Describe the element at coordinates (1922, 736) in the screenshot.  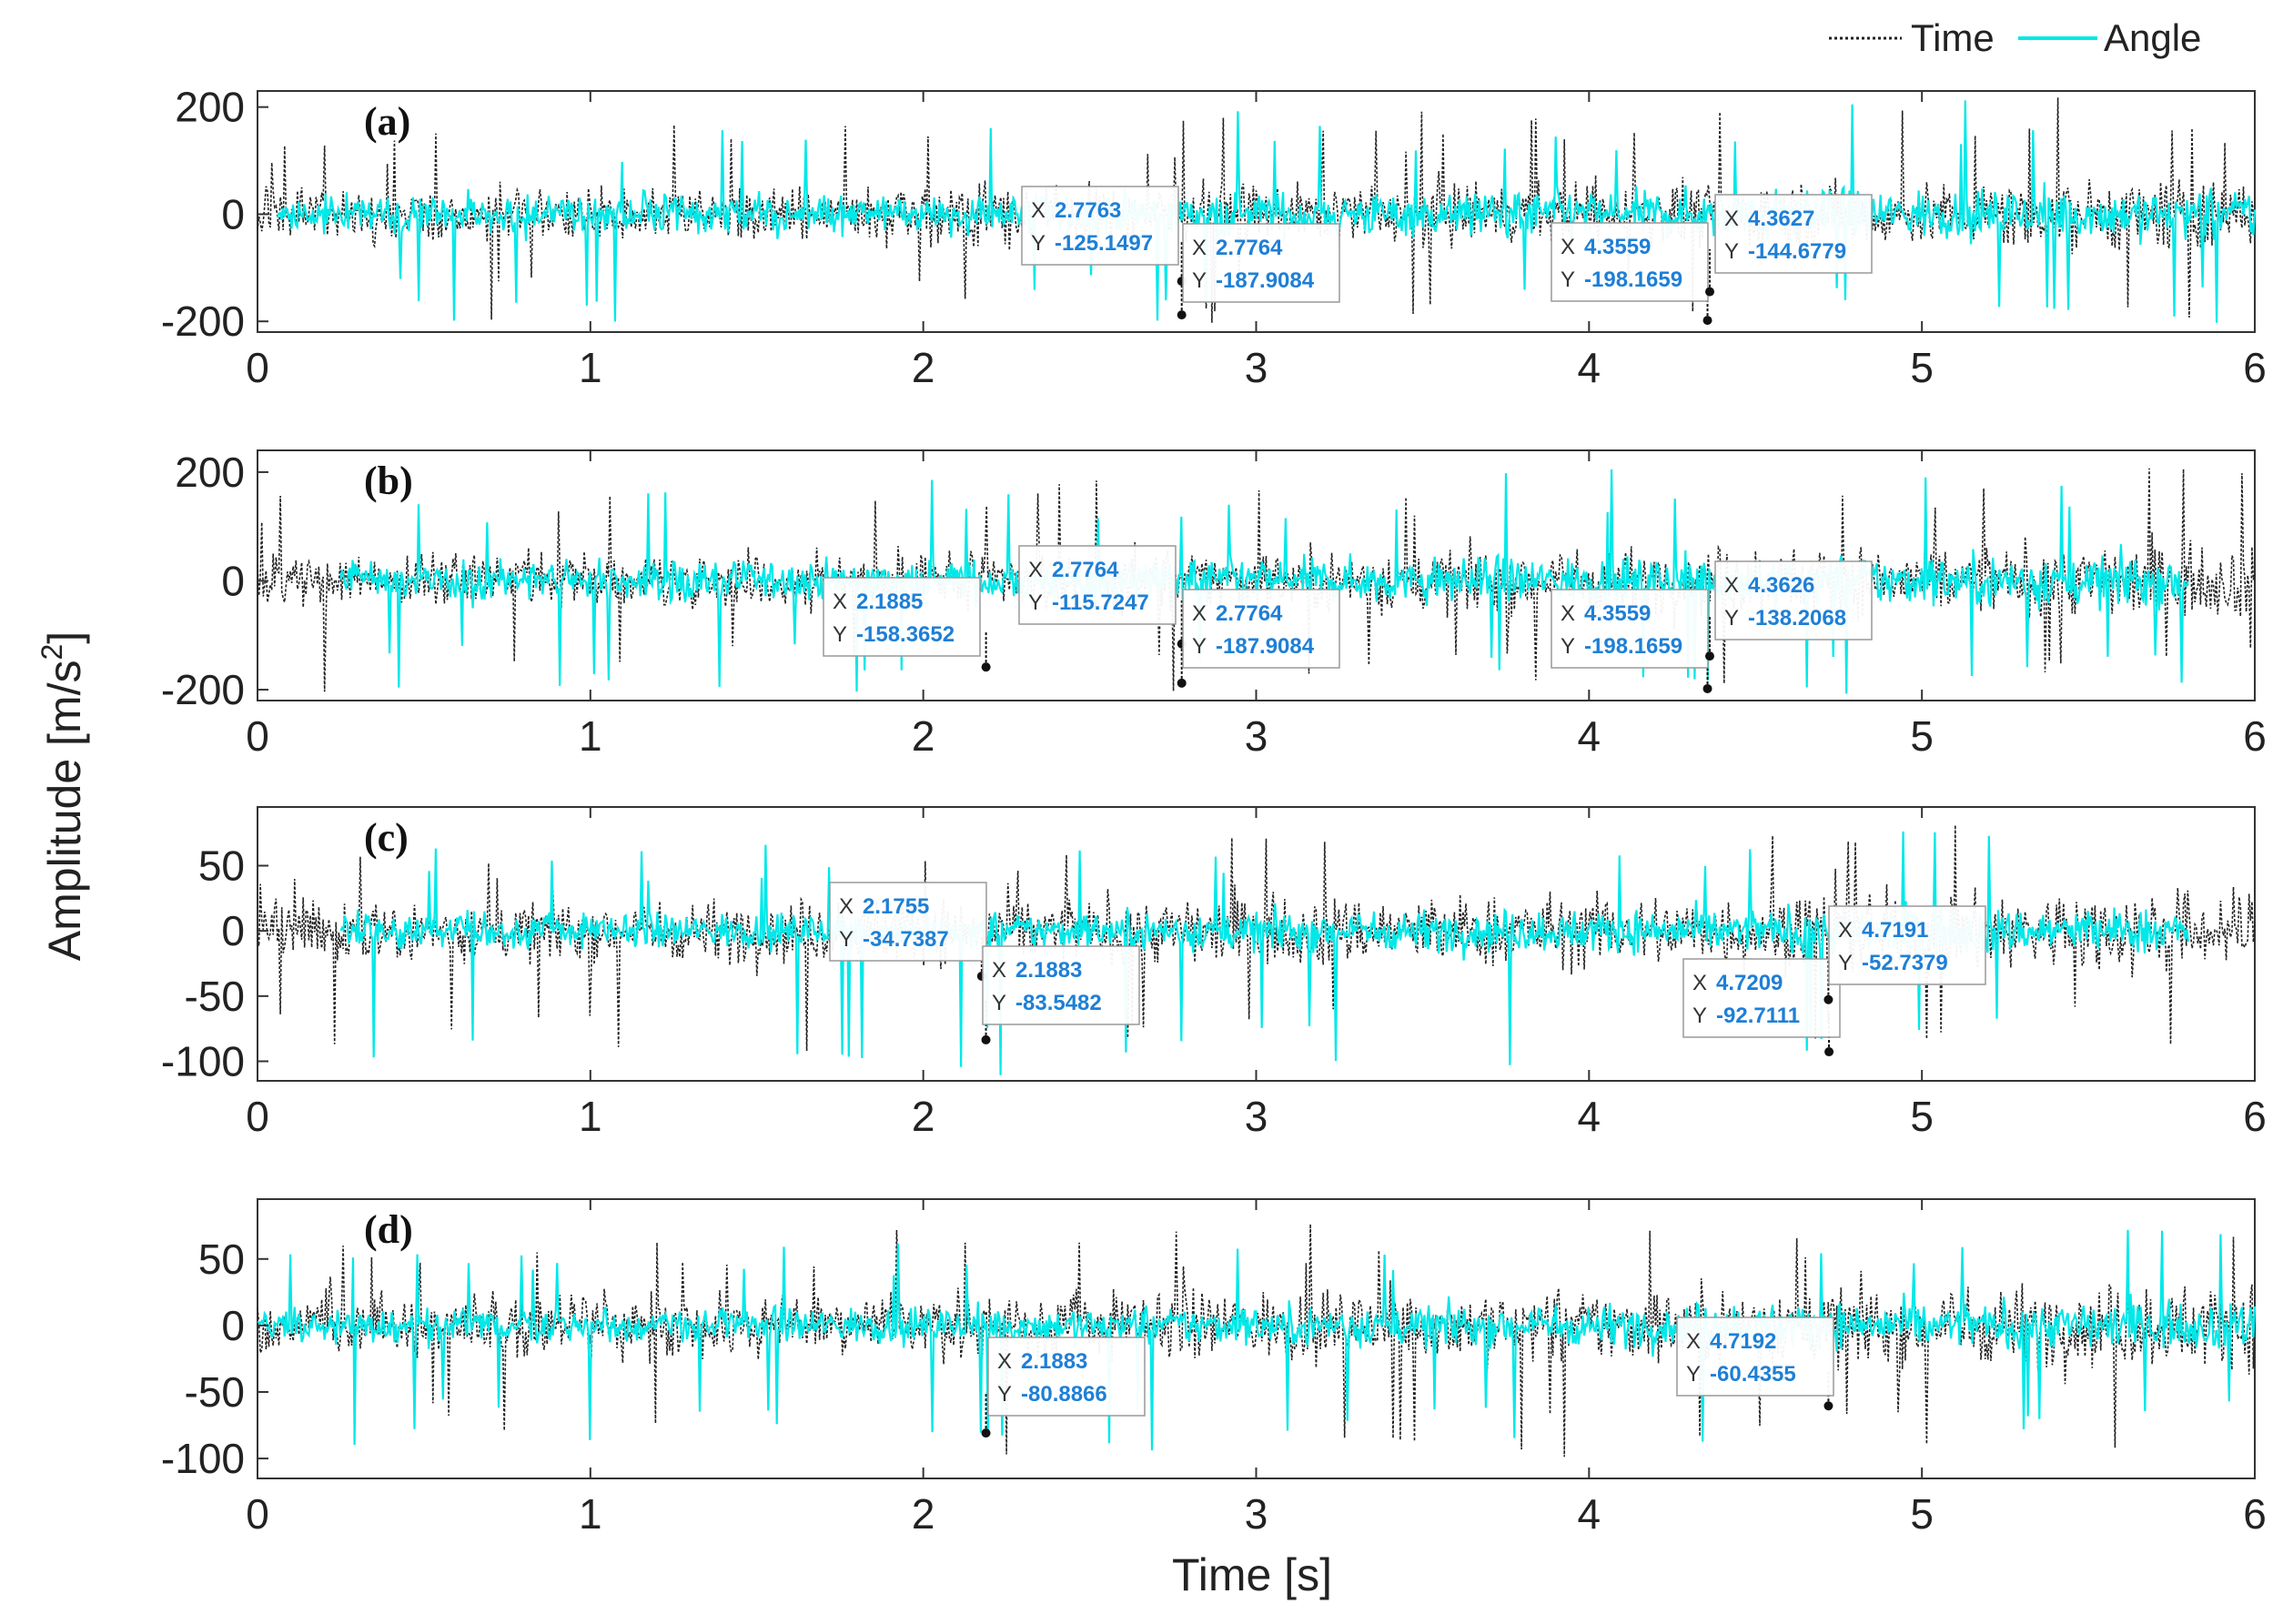
I see `x-tick-label: 5` at that location.